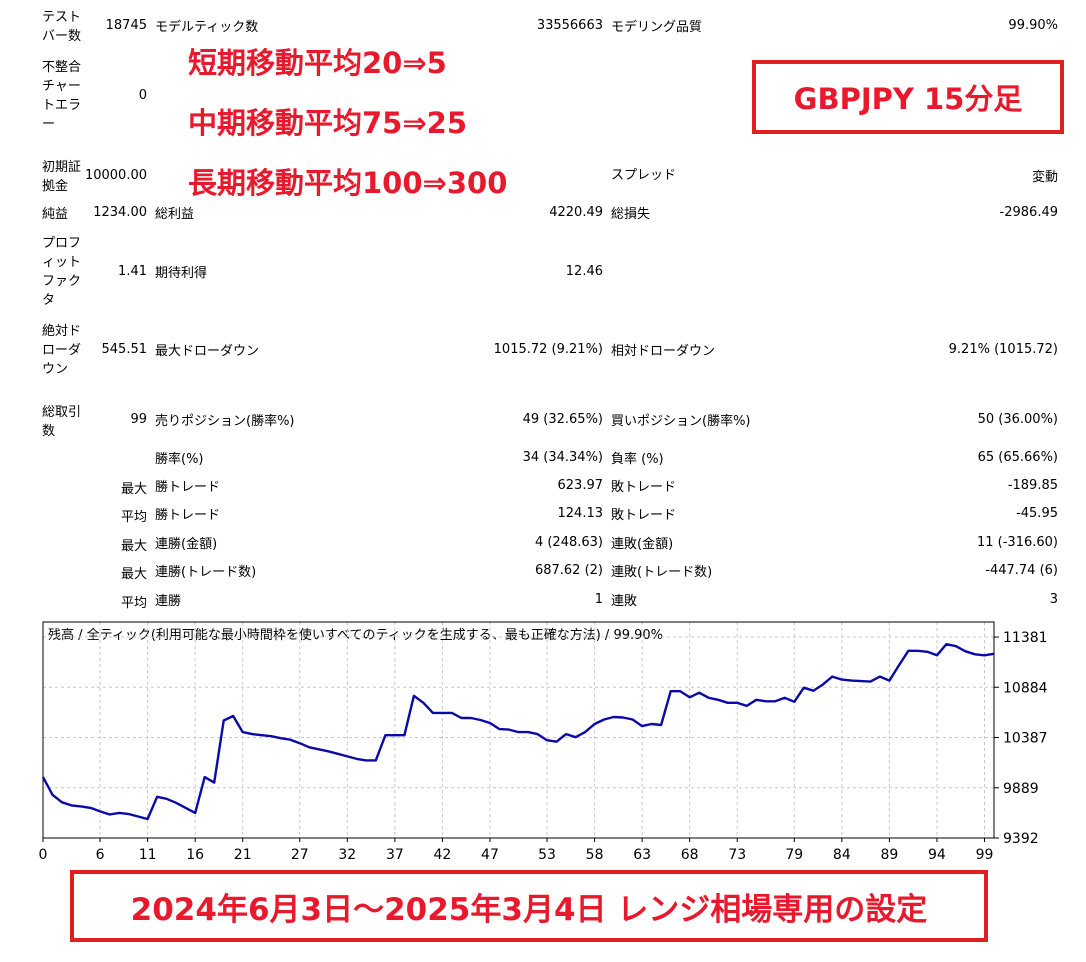 The width and height of the screenshot is (1086, 962). Describe the element at coordinates (62, 350) in the screenshot. I see `stat-abs-dd-label: 絶対ド ローダ ウン` at that location.